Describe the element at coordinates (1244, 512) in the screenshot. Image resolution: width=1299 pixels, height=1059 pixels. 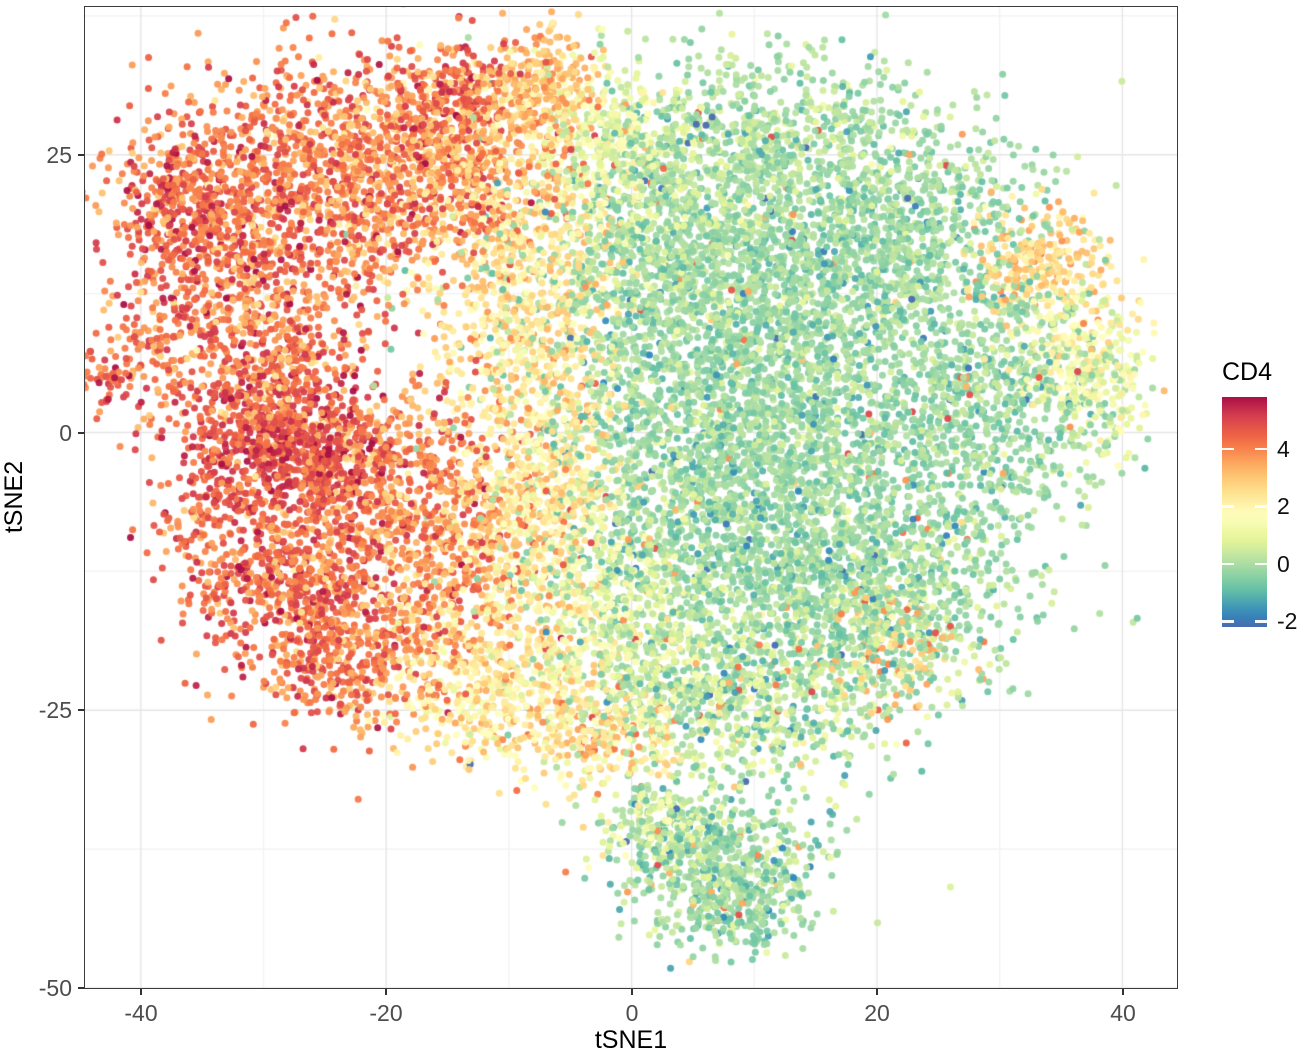
I see `colorbar-gradient` at that location.